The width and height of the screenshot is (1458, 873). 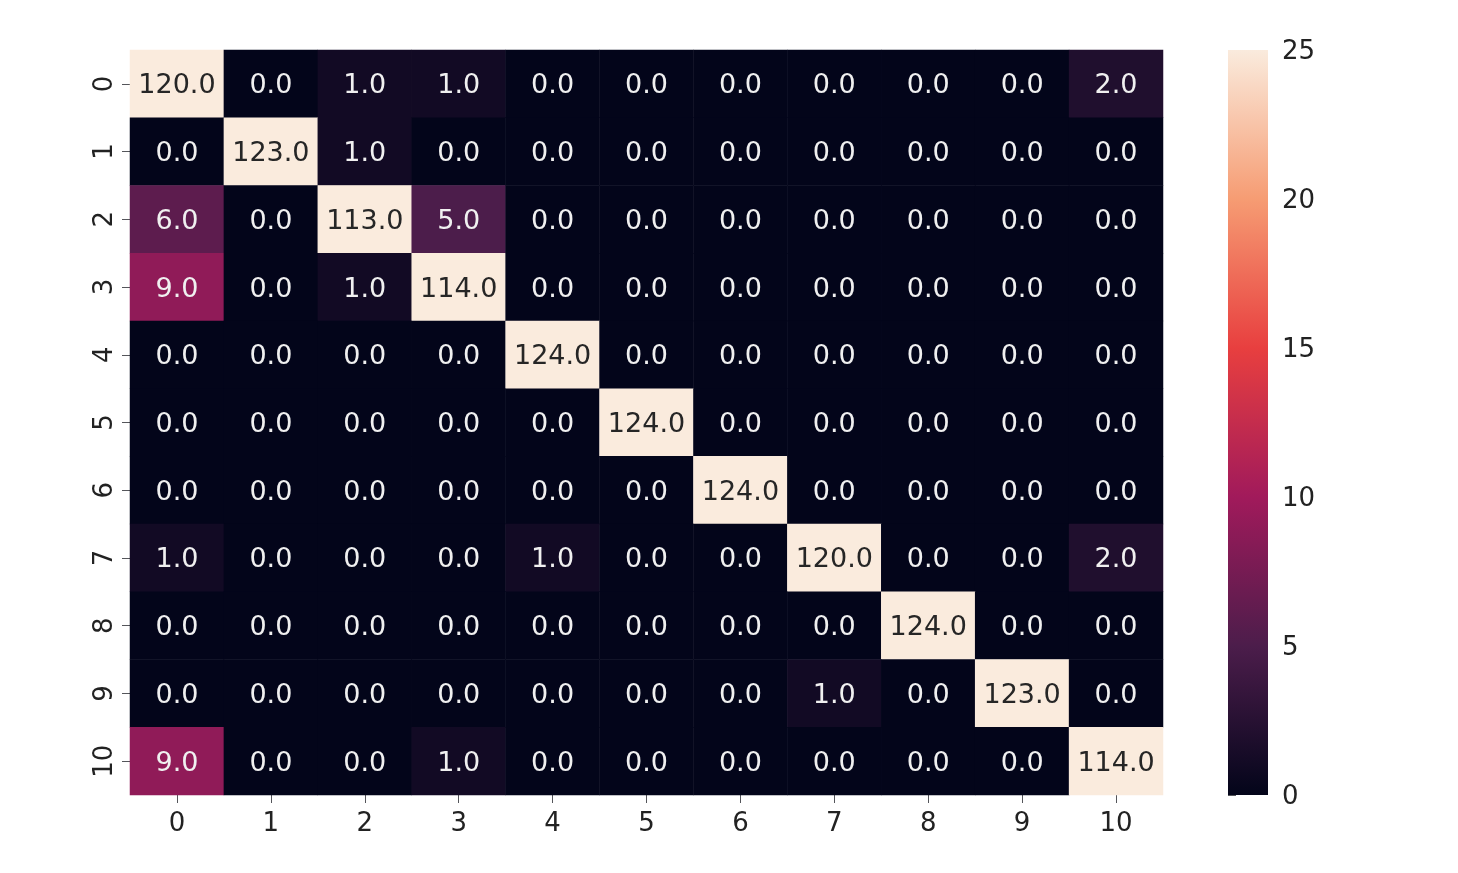 I want to click on color-bar-label: 0, so click(x=1290, y=795).